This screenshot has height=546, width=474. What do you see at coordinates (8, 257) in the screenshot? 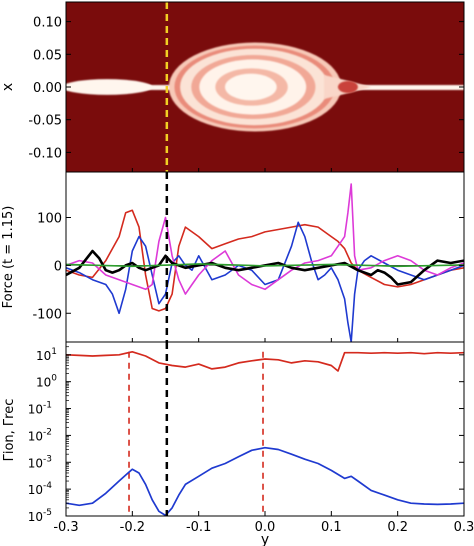
I see `middle-ylabel: Force (t = 1.15)` at bounding box center [8, 257].